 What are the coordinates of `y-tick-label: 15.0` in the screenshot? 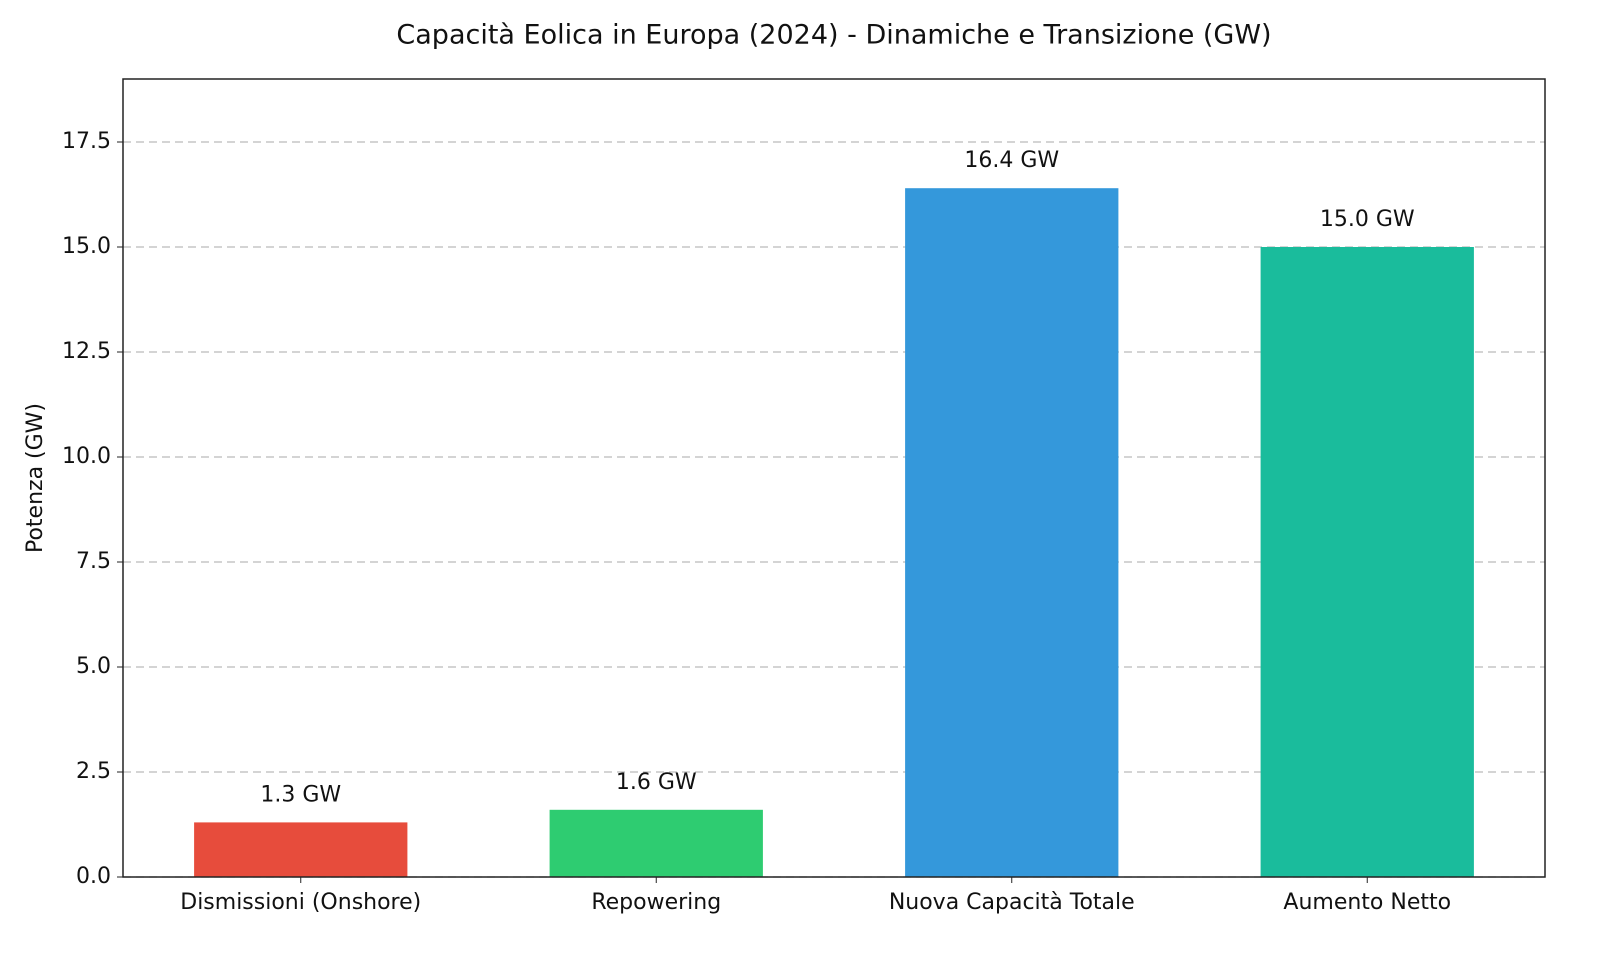 It's located at (86, 246).